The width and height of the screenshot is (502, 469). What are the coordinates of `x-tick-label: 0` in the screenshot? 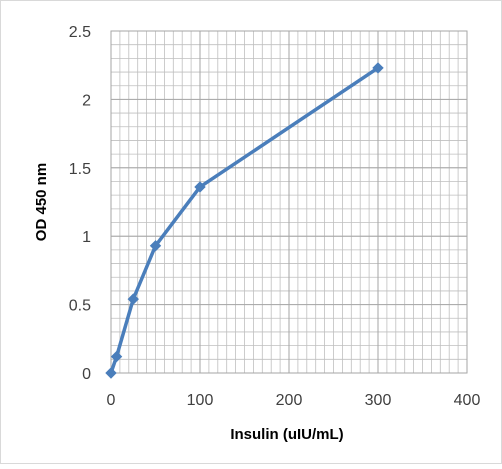 It's located at (111, 400).